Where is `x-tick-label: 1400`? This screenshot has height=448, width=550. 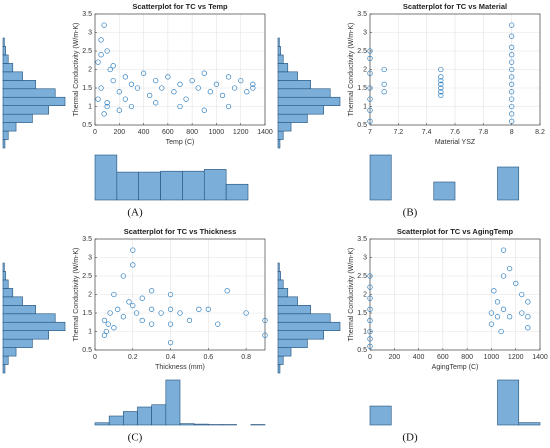 x-tick-label: 1400 is located at coordinates (265, 132).